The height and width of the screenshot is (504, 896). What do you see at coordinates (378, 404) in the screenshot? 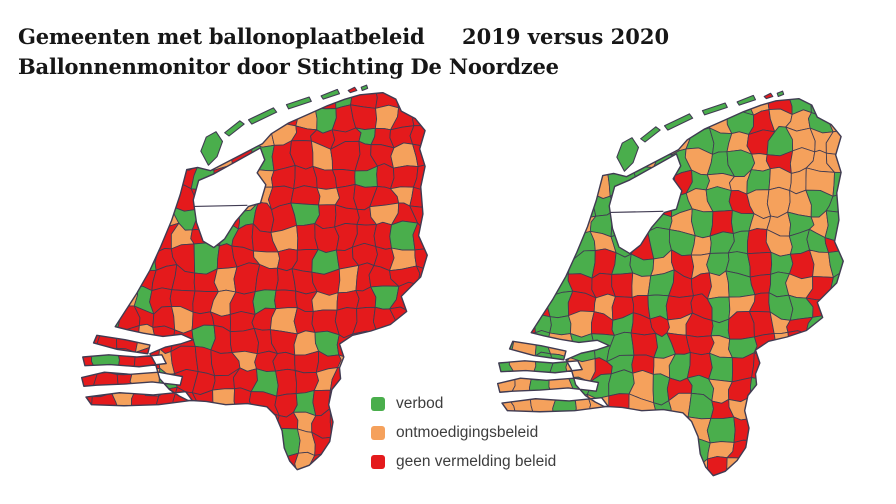
I see `legend-swatch-green` at bounding box center [378, 404].